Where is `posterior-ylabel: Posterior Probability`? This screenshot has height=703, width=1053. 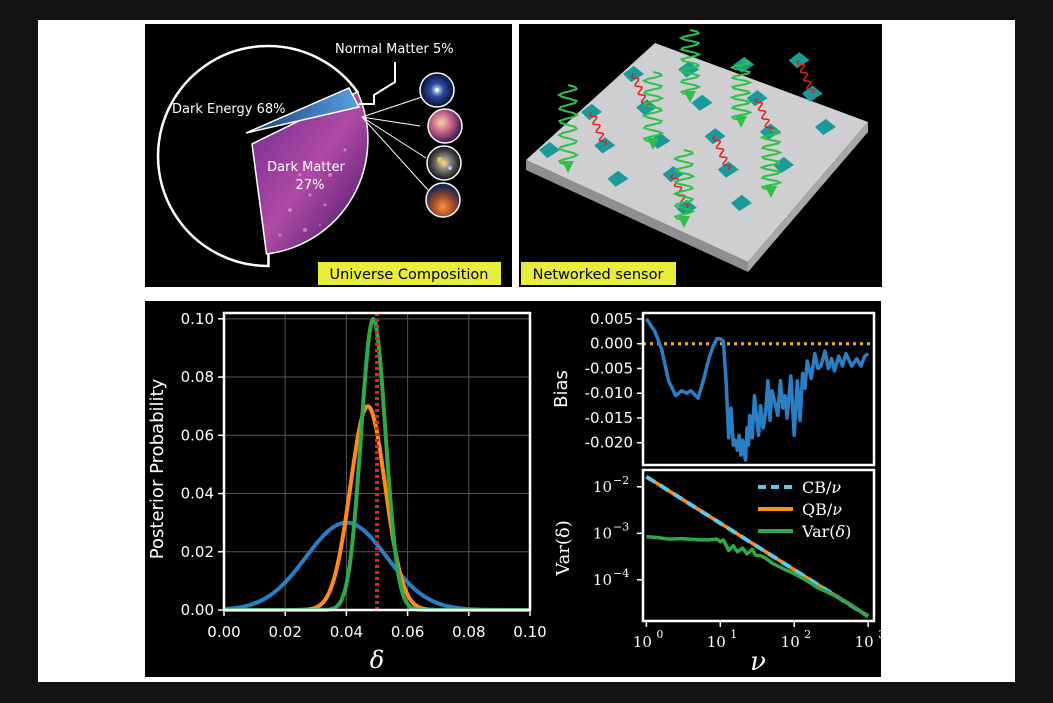
posterior-ylabel: Posterior Probability is located at coordinates (157, 468).